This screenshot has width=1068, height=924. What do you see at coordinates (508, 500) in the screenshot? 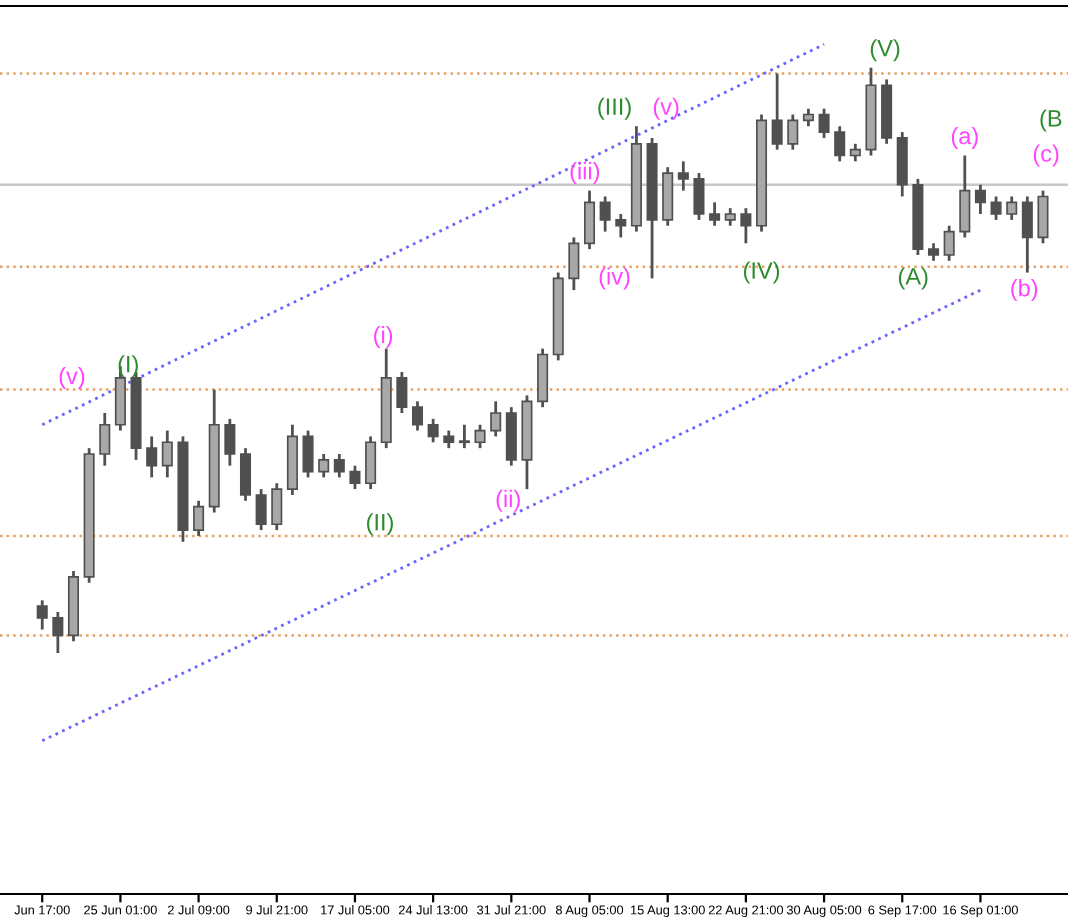
I see `annotation: (ii)` at bounding box center [508, 500].